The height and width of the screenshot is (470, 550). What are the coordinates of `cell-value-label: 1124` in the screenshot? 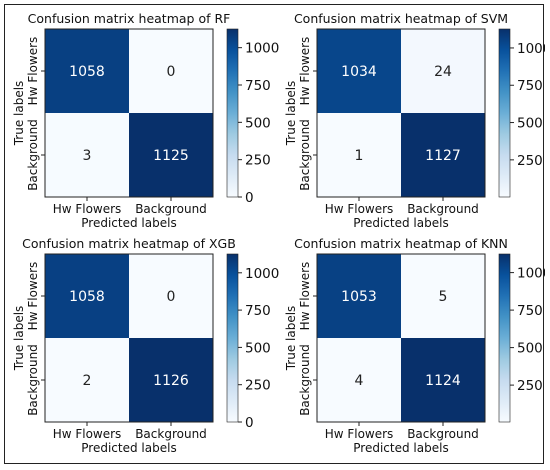 It's located at (443, 381).